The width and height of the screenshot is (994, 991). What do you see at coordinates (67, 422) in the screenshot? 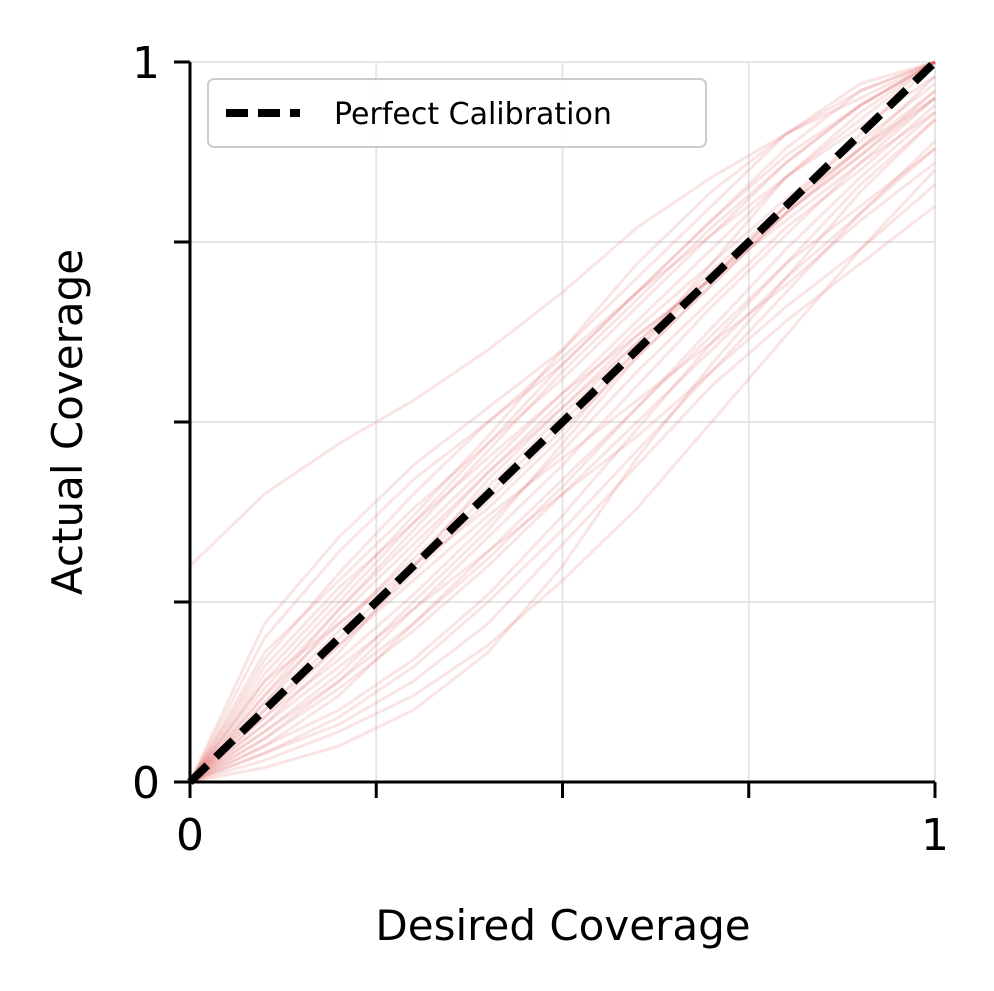
I see `y-axis-title: Actual Coverage` at bounding box center [67, 422].